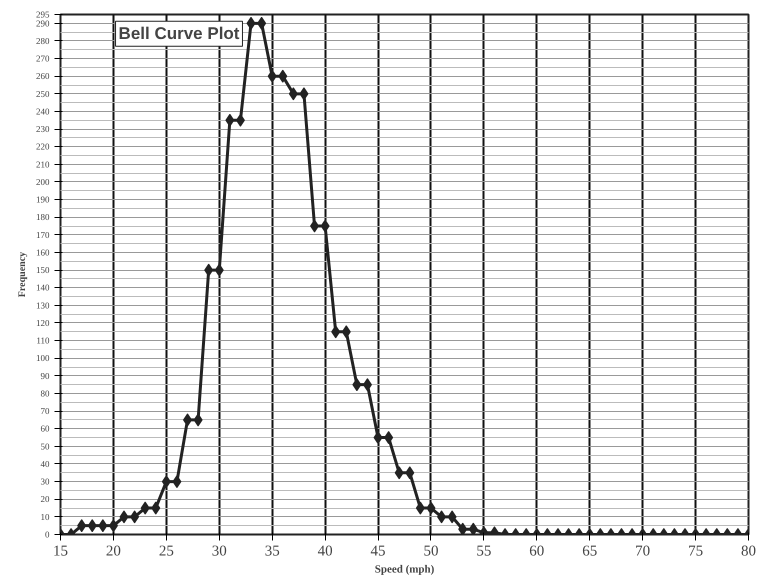  I want to click on y-tick-label: 160, so click(43, 252).